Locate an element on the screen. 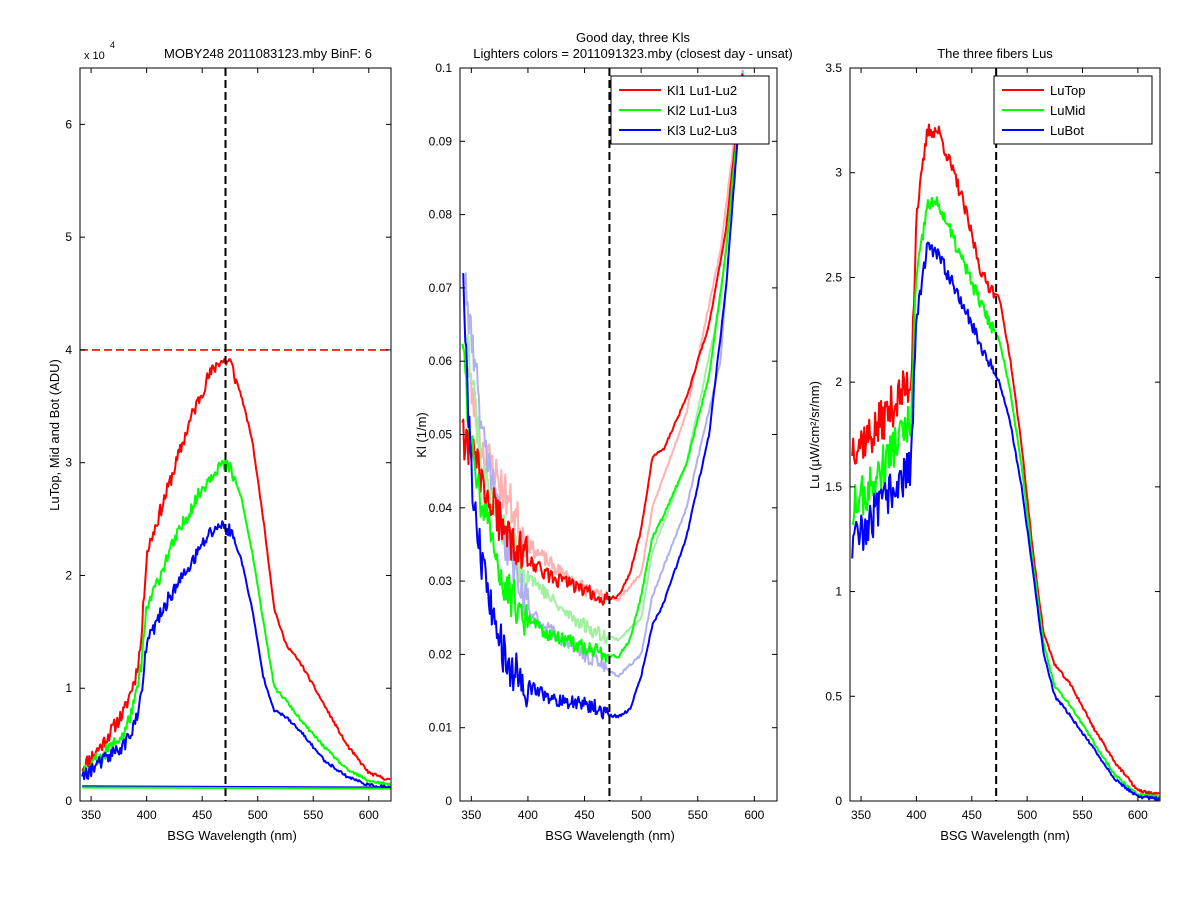 This screenshot has width=1200, height=900. y-tick-label: 0.09 is located at coordinates (441, 141).